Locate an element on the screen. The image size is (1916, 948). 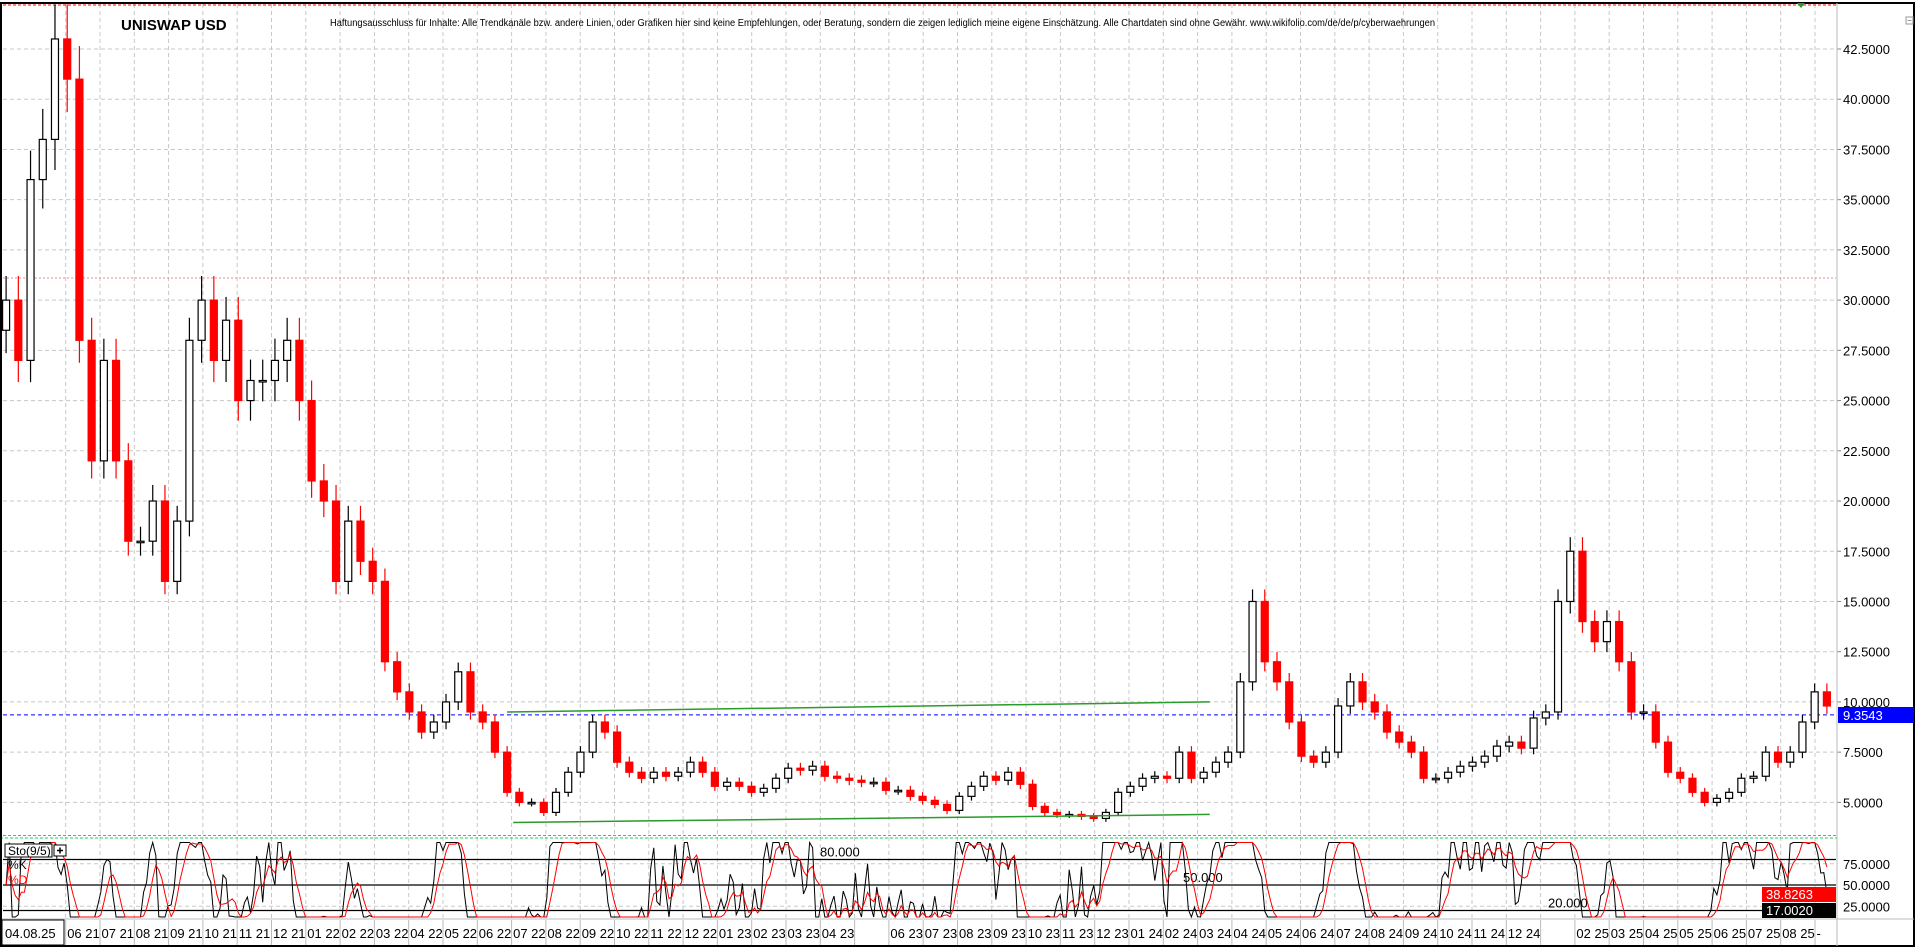
date-label: 12 21 is located at coordinates (289, 933).